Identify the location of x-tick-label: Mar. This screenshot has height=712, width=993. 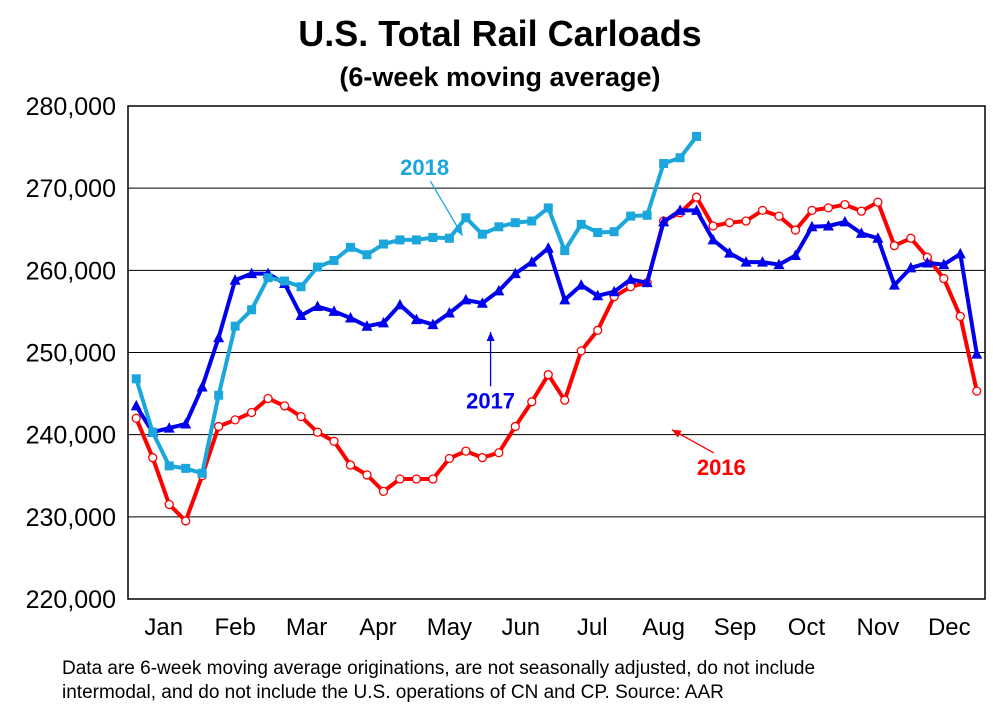
(306, 627).